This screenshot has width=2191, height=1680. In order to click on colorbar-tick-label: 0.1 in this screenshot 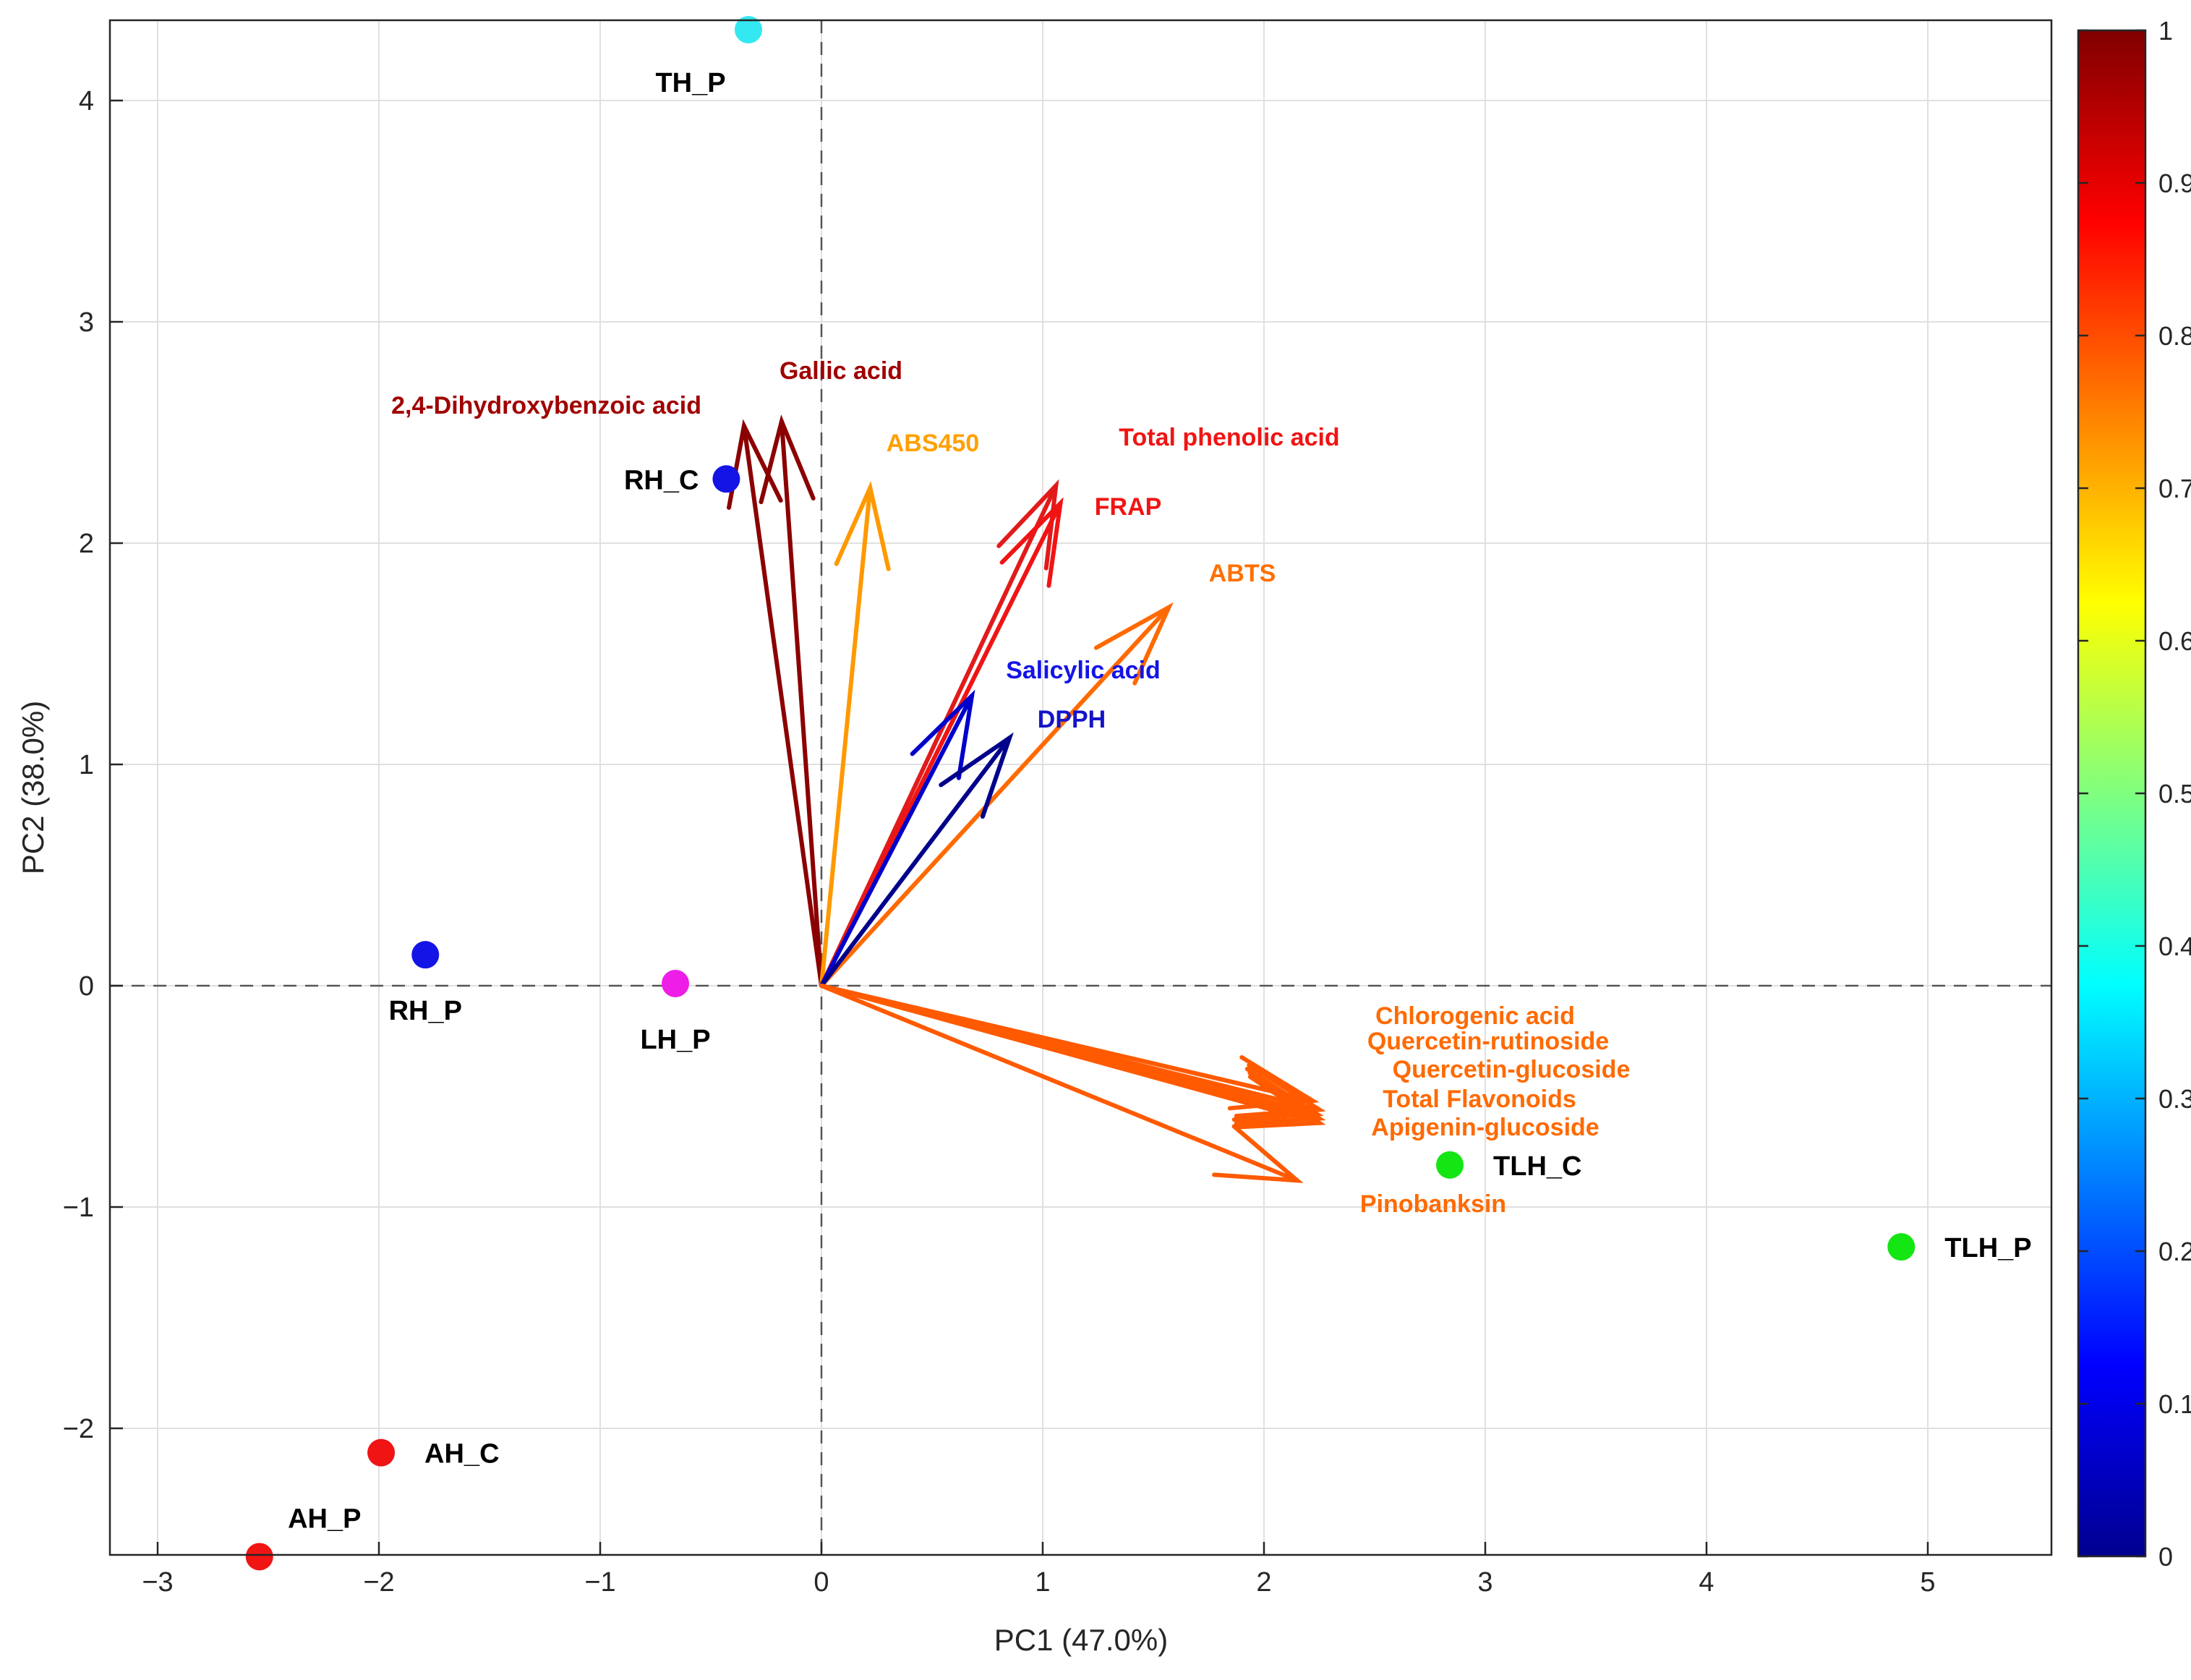, I will do `click(2175, 1404)`.